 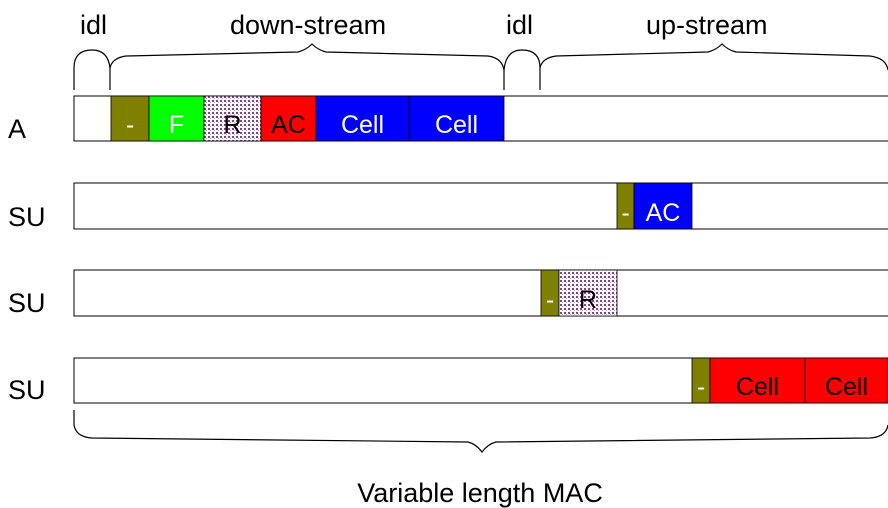 What do you see at coordinates (588, 300) in the screenshot?
I see `segment-label-2-1: R` at bounding box center [588, 300].